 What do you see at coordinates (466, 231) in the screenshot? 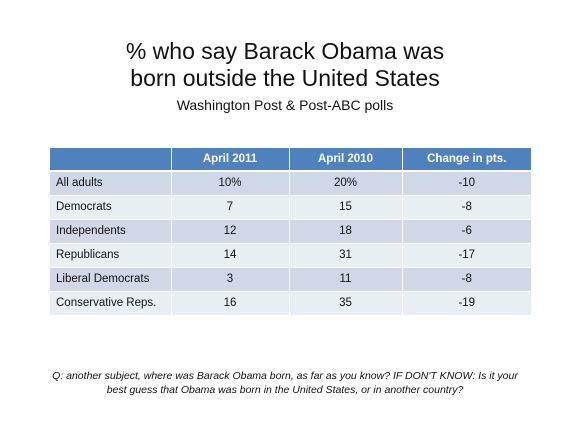
I see `cell-change: -6` at bounding box center [466, 231].